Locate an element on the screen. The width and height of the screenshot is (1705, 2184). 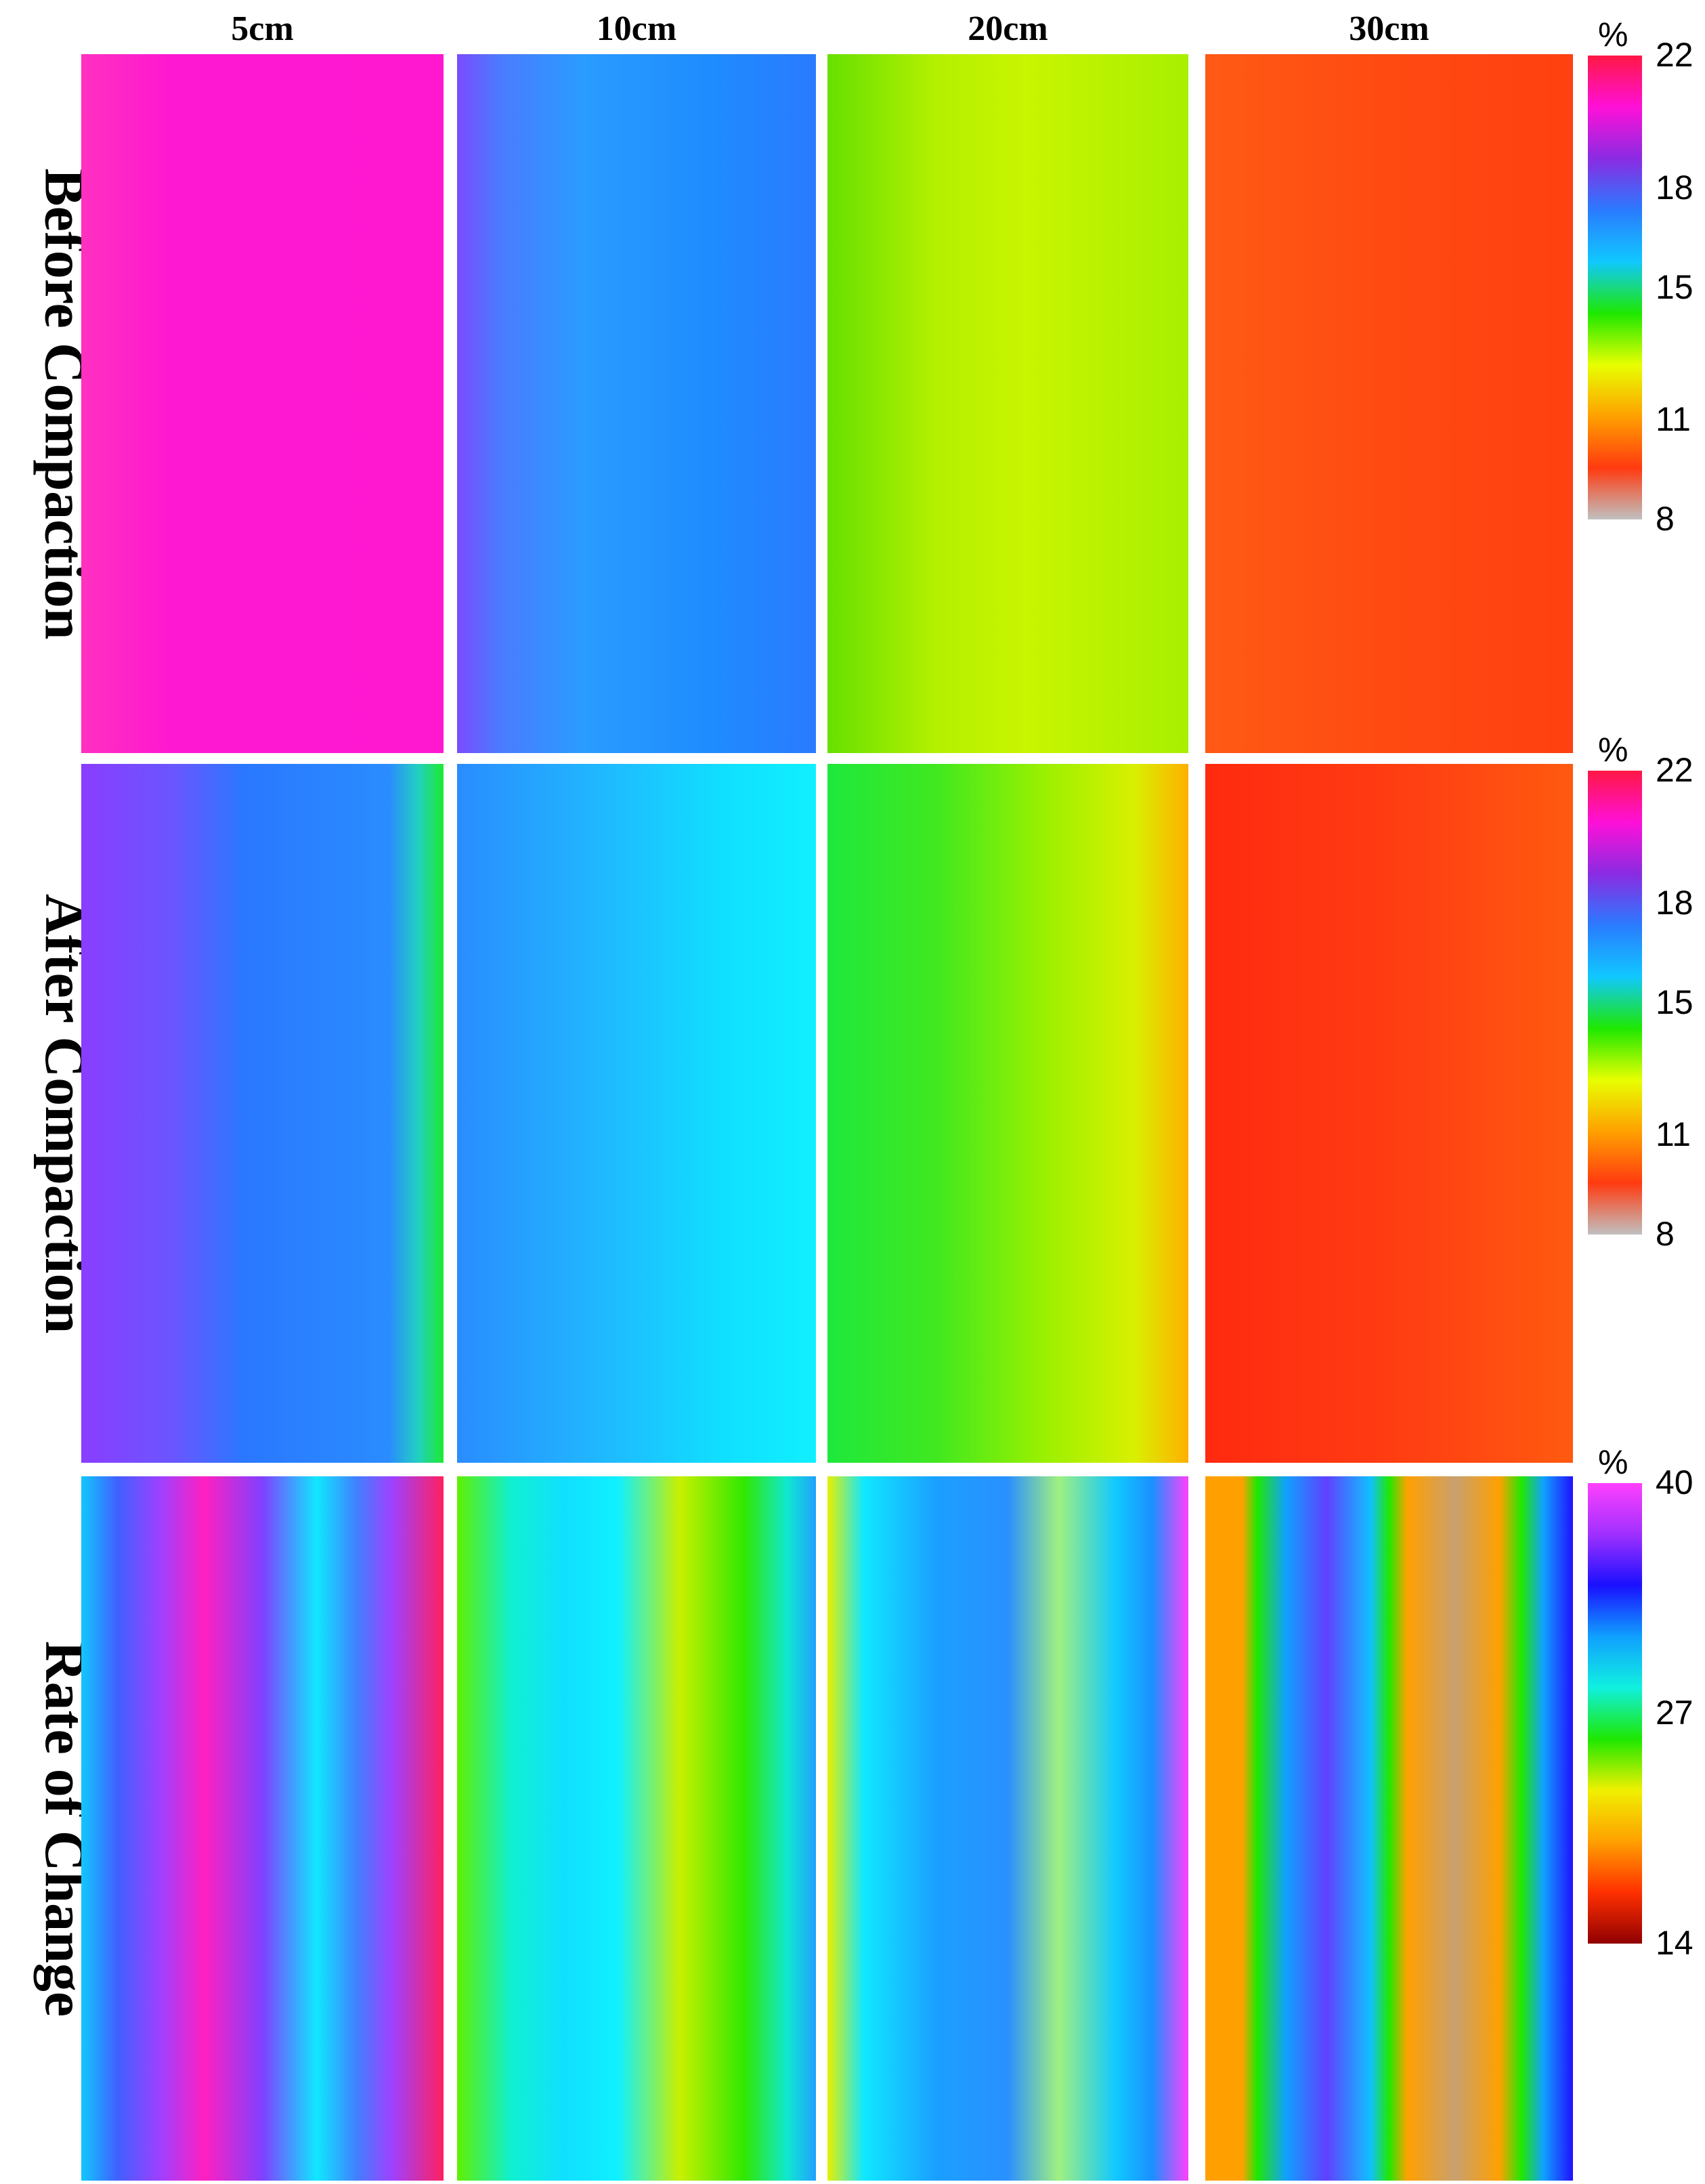
column-title-20cm: 20cm is located at coordinates (1008, 28).